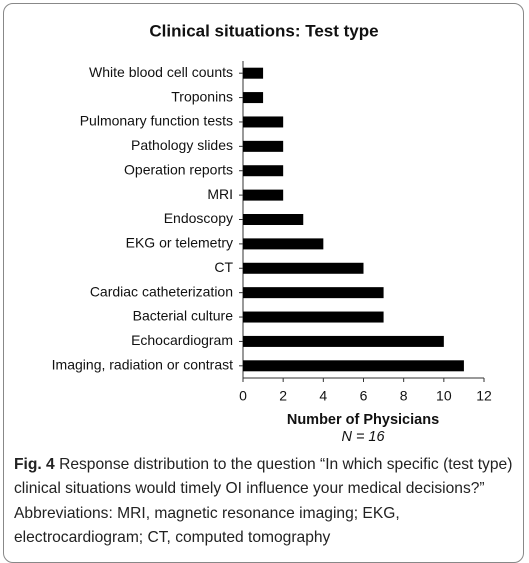  Describe the element at coordinates (161, 291) in the screenshot. I see `y-tick-label: Cardiac catheterization` at that location.